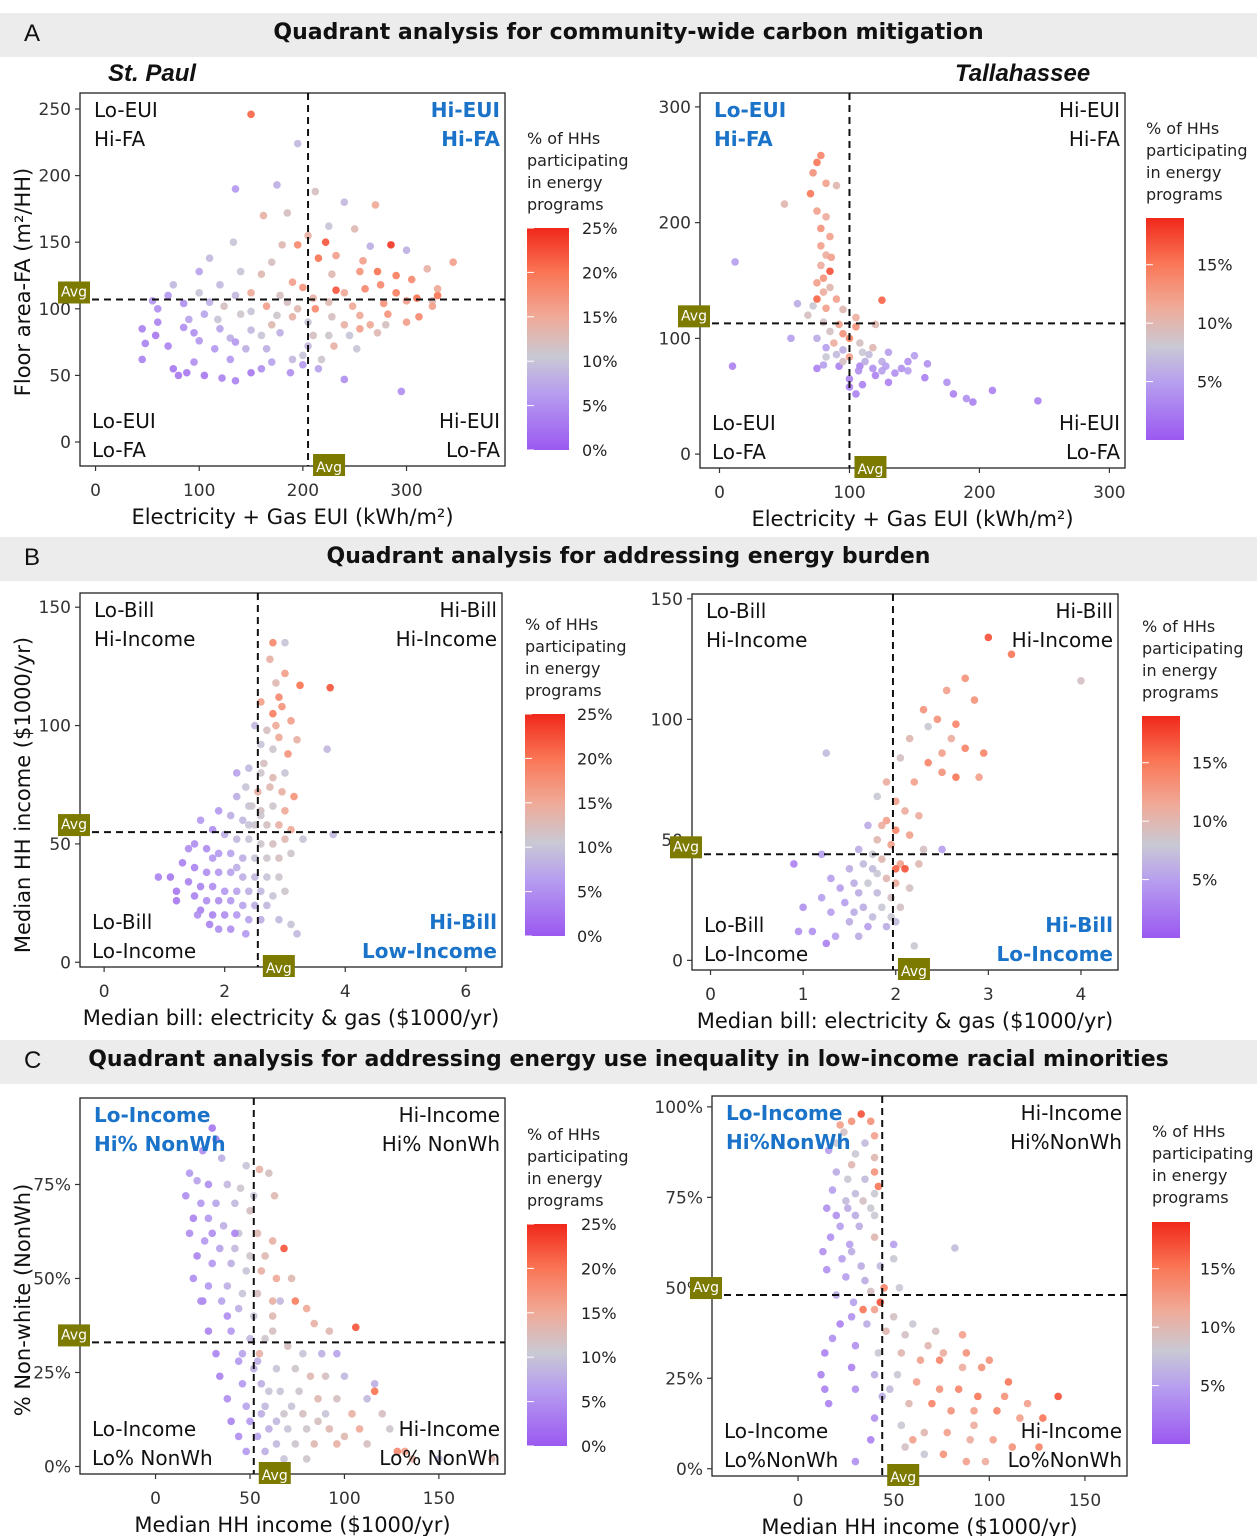 The image size is (1257, 1536). Describe the element at coordinates (1085, 1501) in the screenshot. I see `x-tick-label: 150` at that location.